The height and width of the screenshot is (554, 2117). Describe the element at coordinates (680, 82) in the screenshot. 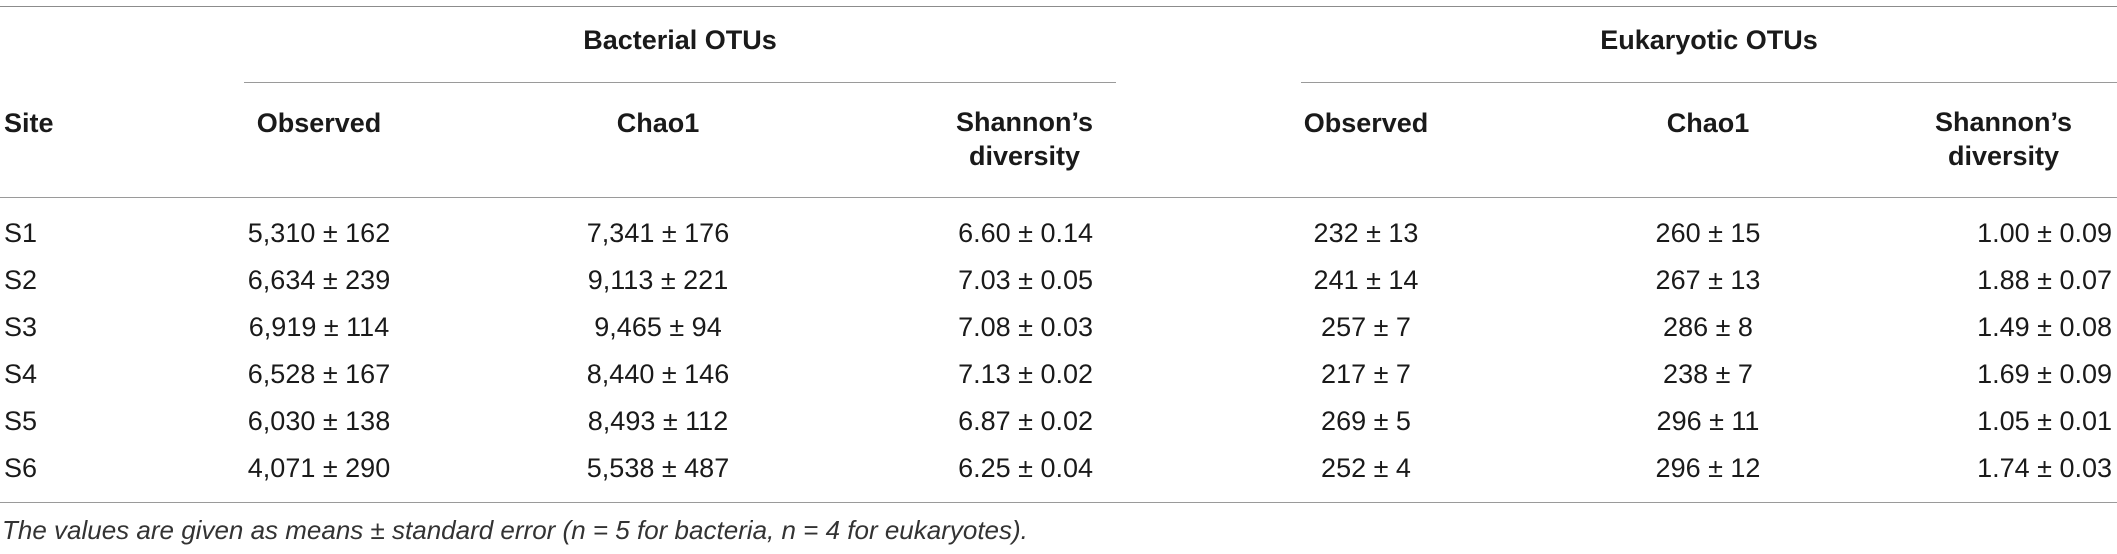

I see `bacterial-group-rule` at that location.